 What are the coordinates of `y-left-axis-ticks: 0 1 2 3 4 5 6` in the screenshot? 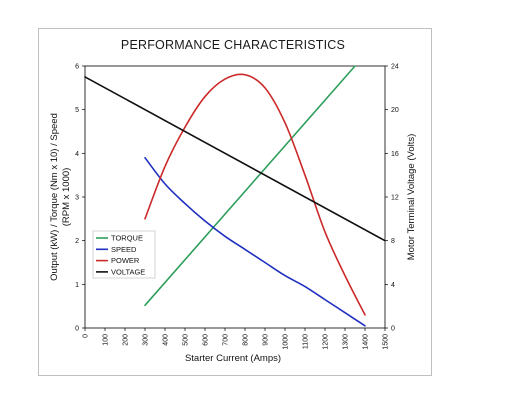 It's located at (80, 198).